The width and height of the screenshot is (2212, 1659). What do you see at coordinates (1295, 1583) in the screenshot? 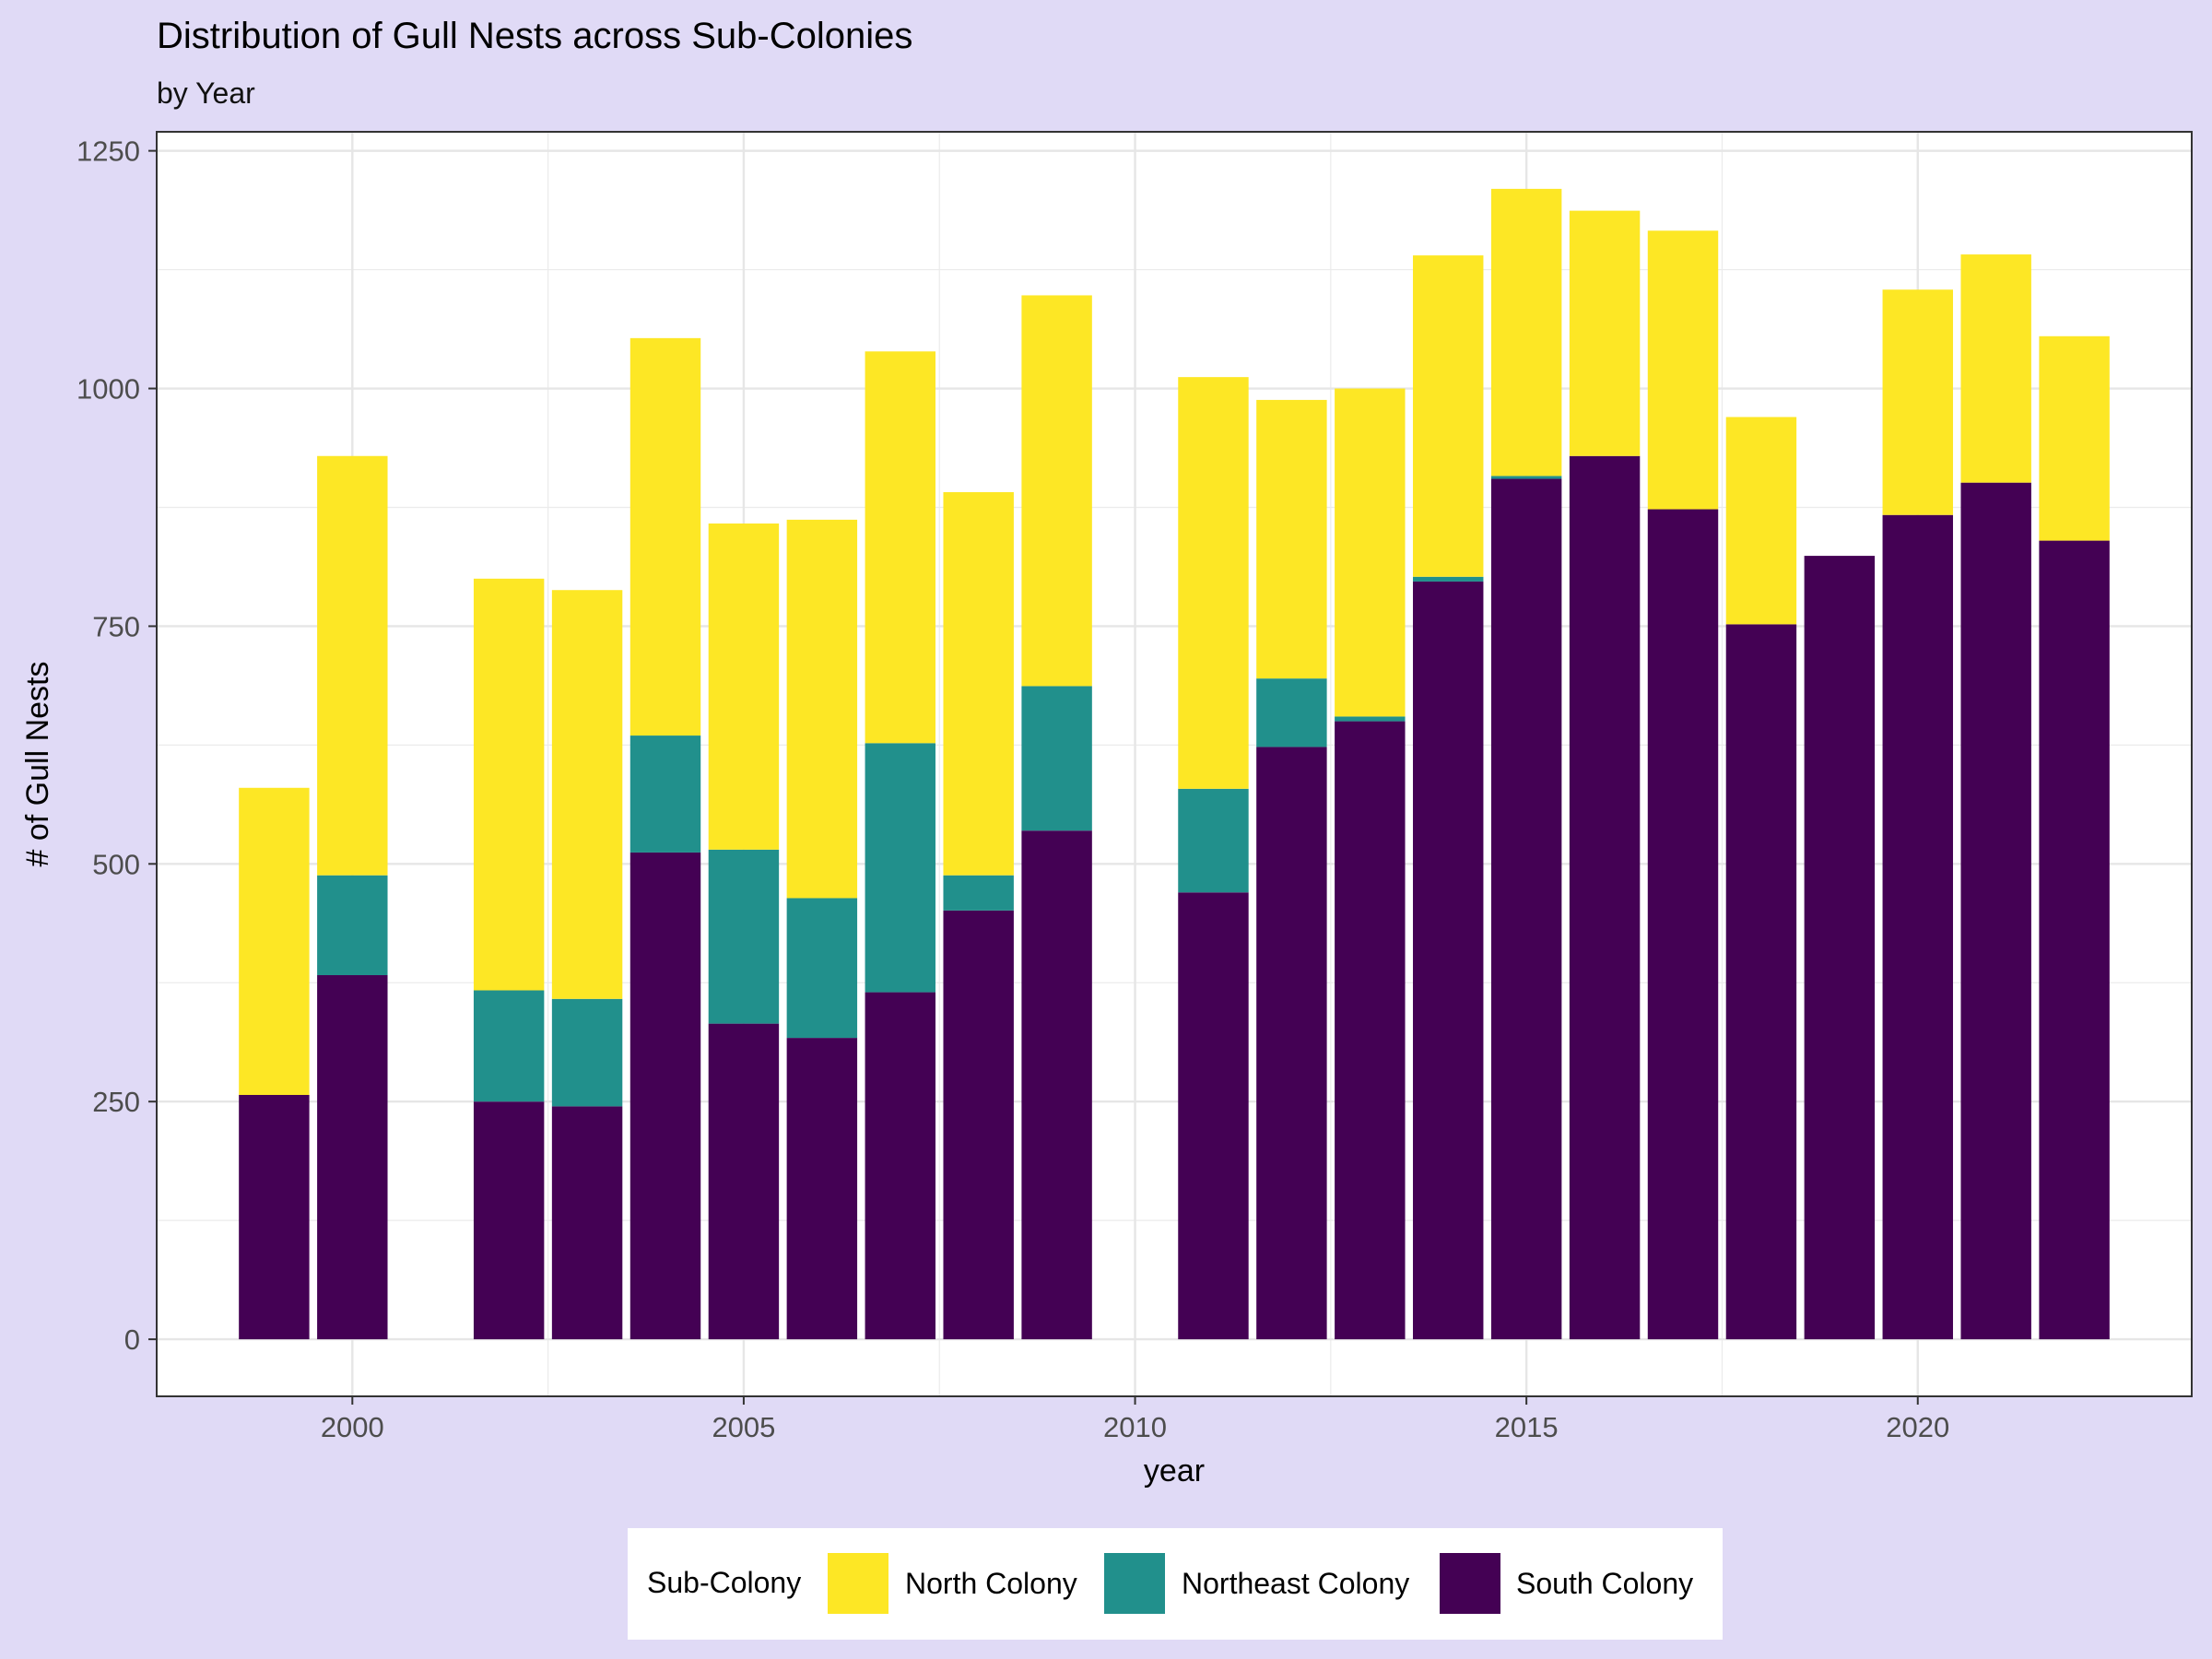
I see `legend-label: Northeast Colony` at bounding box center [1295, 1583].